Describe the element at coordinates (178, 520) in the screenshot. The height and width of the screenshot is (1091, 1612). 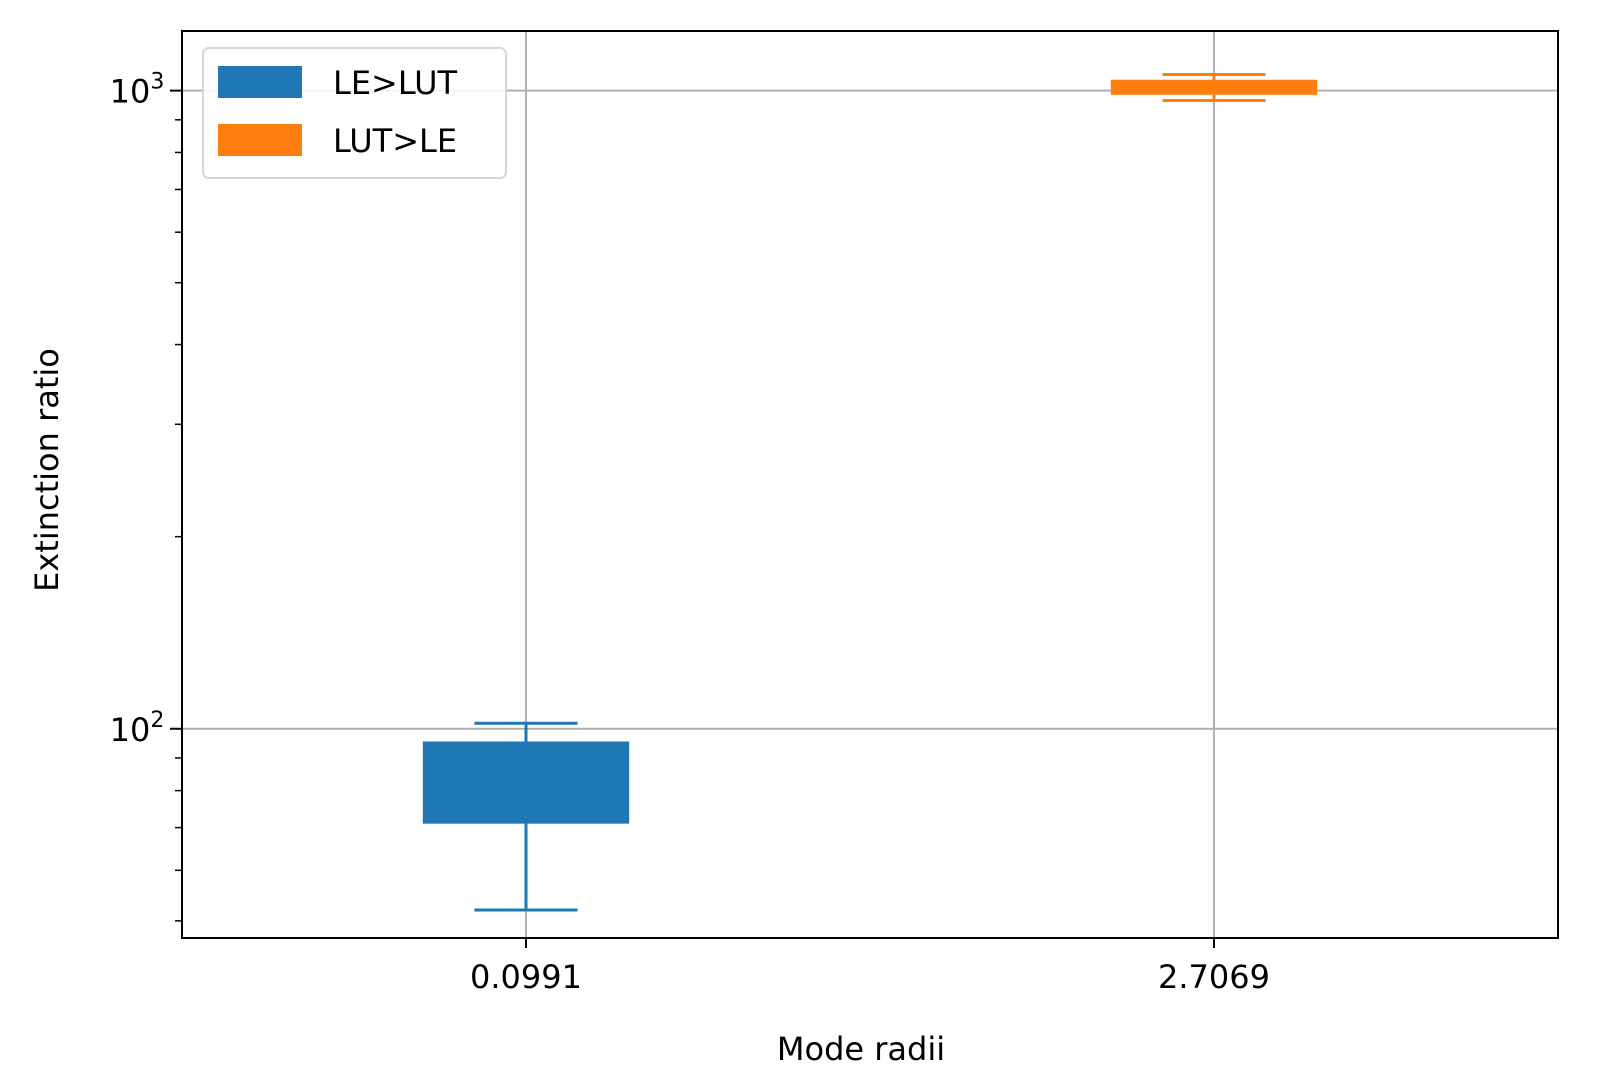
I see `y-minor-ticks` at that location.